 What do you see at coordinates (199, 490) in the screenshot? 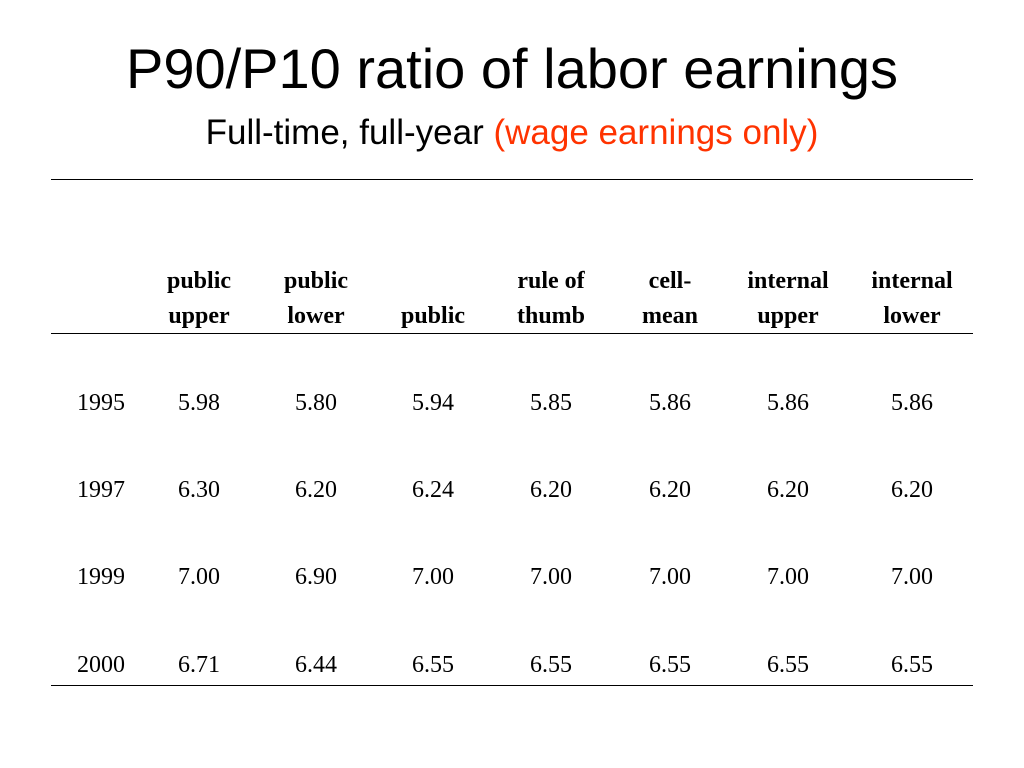
I see `table-cell: 6.30` at bounding box center [199, 490].